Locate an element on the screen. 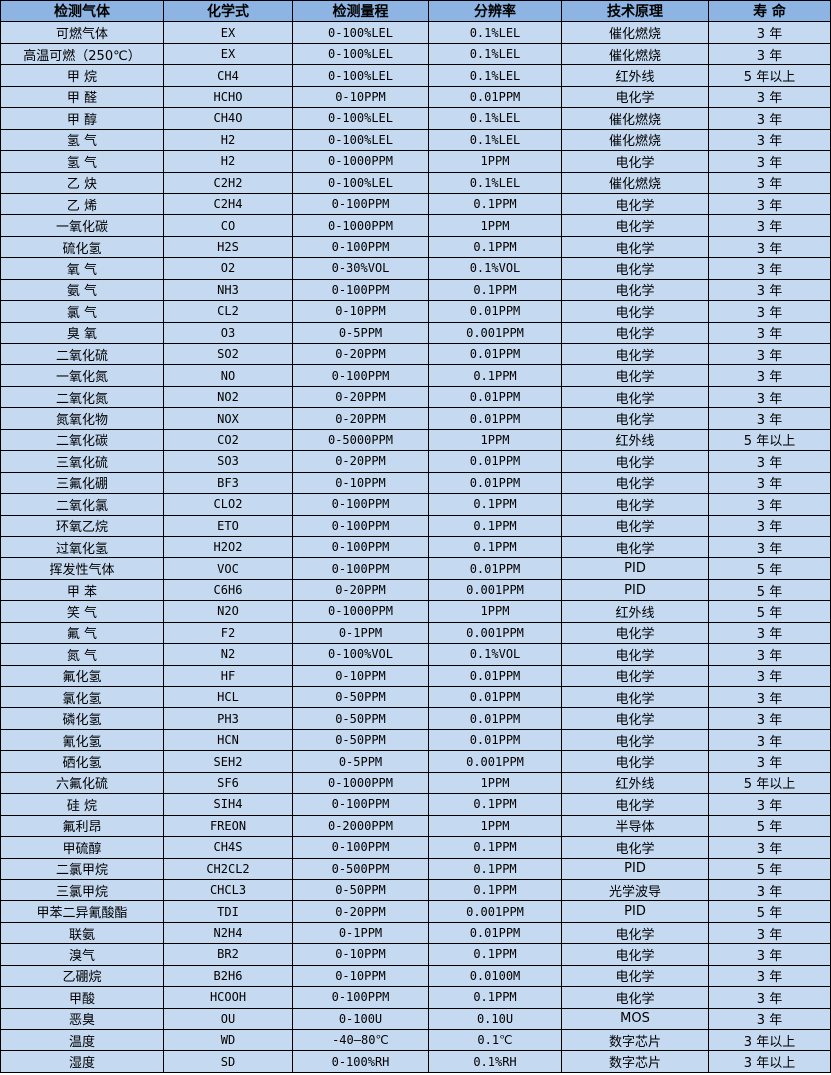 The width and height of the screenshot is (831, 1075). cell-formula: SIH4 is located at coordinates (228, 804).